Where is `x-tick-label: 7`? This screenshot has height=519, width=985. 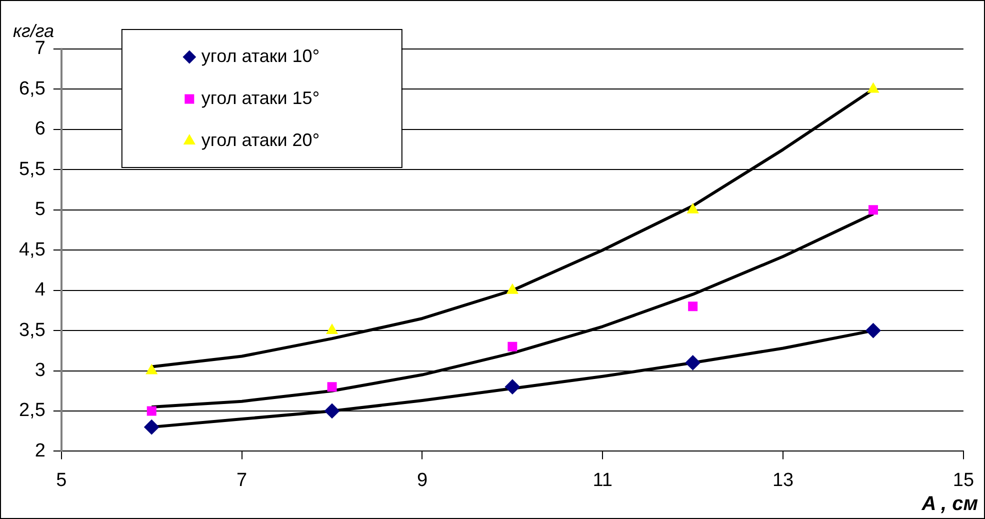
x-tick-label: 7 is located at coordinates (242, 480).